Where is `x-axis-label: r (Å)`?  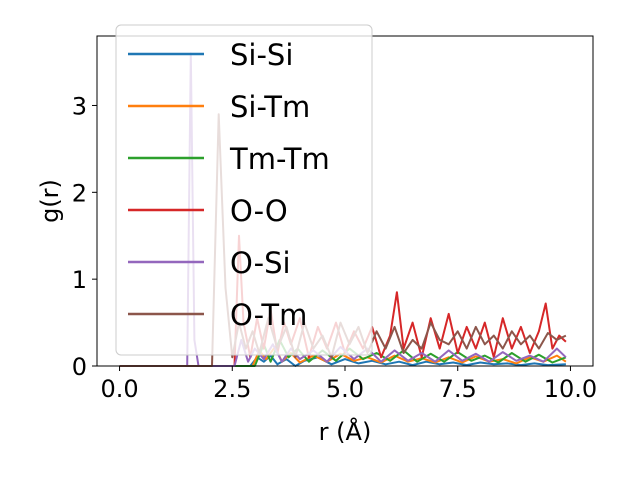
x-axis-label: r (Å) is located at coordinates (345, 431).